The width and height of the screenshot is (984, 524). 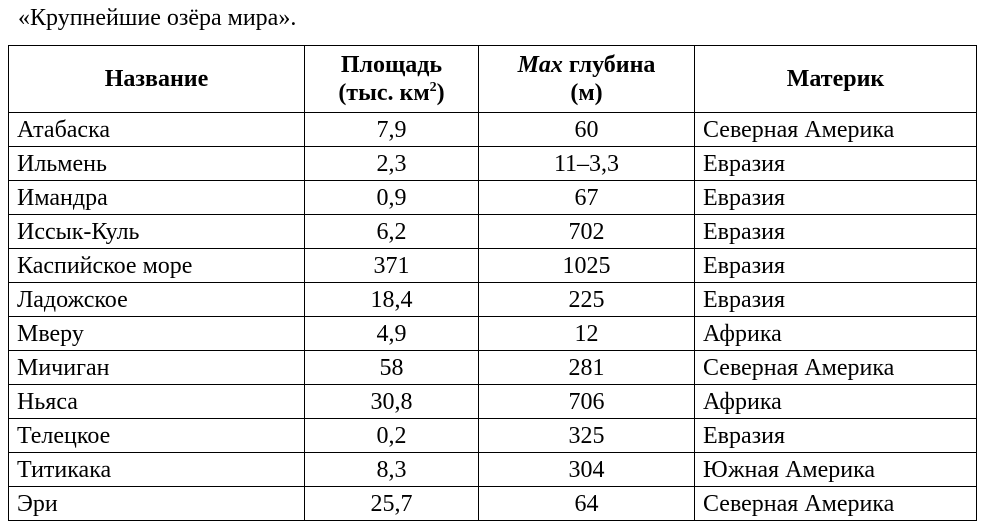 I want to click on cell-depth: 304, so click(x=586, y=469).